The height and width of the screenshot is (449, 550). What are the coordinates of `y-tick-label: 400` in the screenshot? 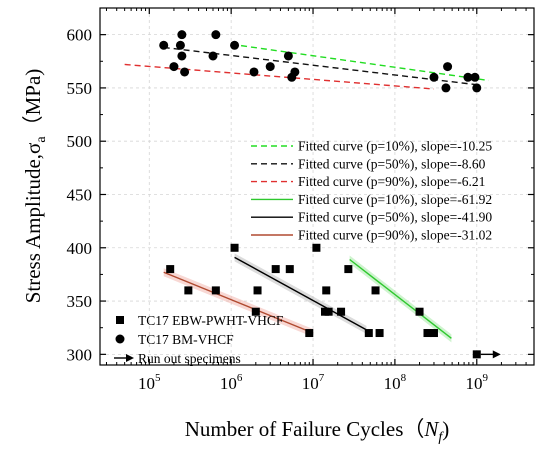 It's located at (80, 248).